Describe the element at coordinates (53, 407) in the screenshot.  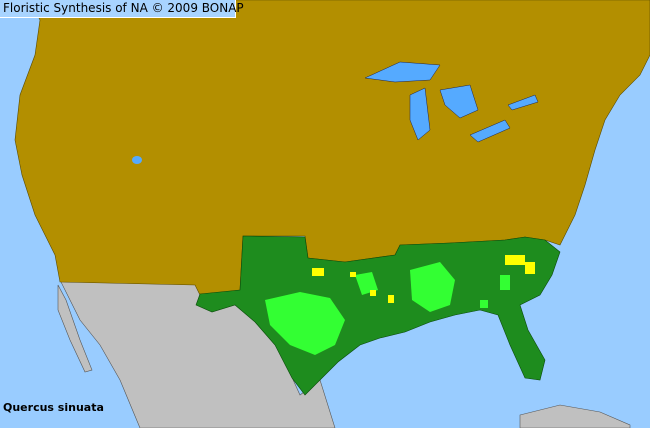
I see `species-label: Quercus sinuata` at that location.